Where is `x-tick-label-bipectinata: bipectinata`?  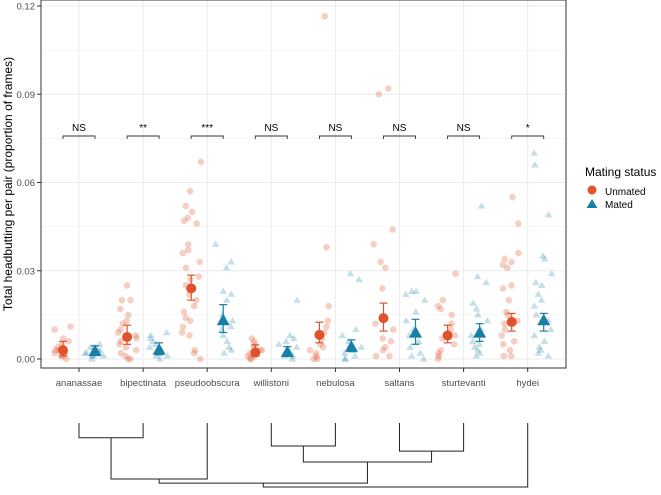 x-tick-label-bipectinata: bipectinata is located at coordinates (143, 383).